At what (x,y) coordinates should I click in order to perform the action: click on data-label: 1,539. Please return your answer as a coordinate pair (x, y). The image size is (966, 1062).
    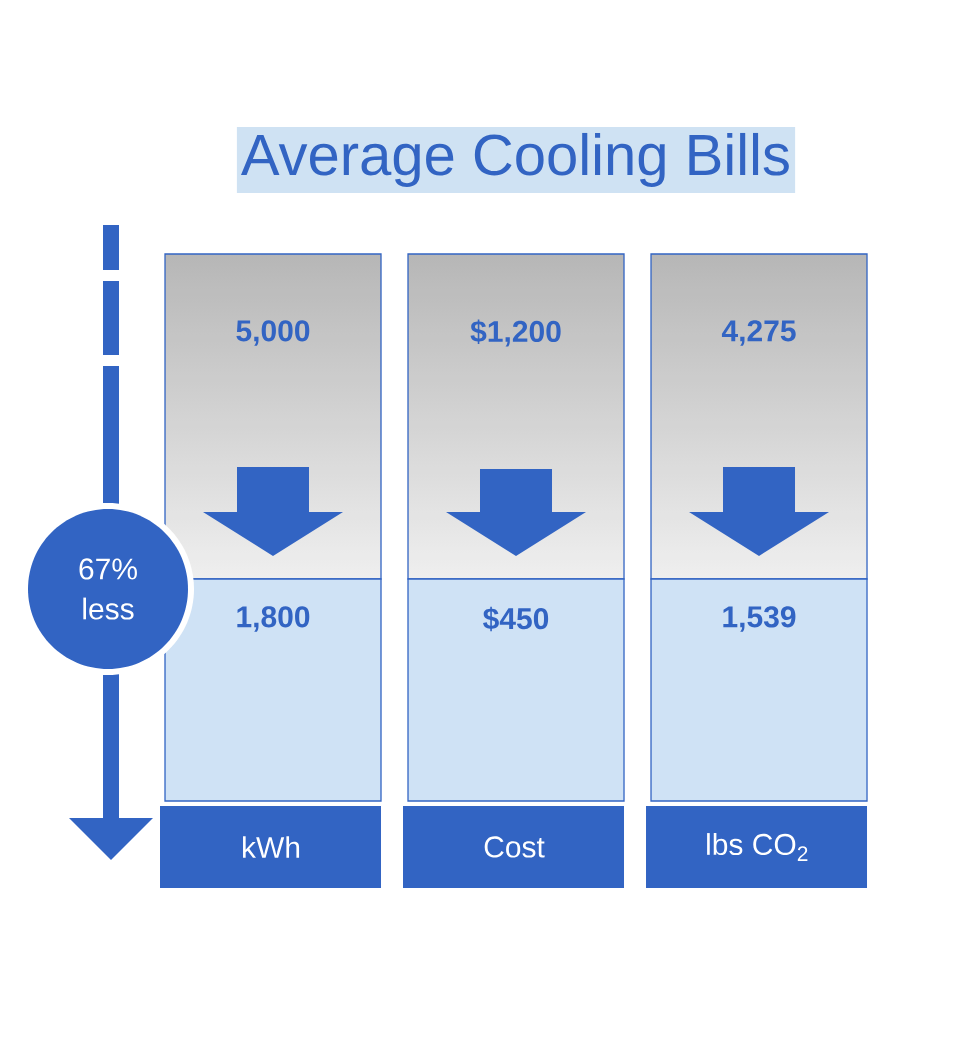
    Looking at the image, I should click on (759, 619).